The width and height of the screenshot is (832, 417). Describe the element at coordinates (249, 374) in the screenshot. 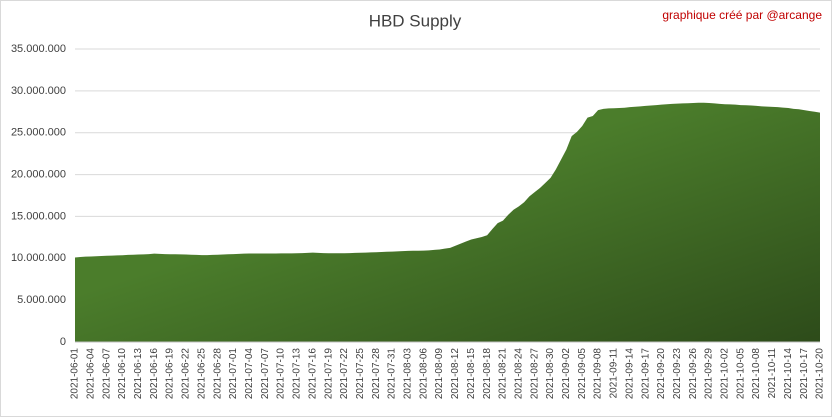

I see `x-tick-label: 2021-07-04` at that location.